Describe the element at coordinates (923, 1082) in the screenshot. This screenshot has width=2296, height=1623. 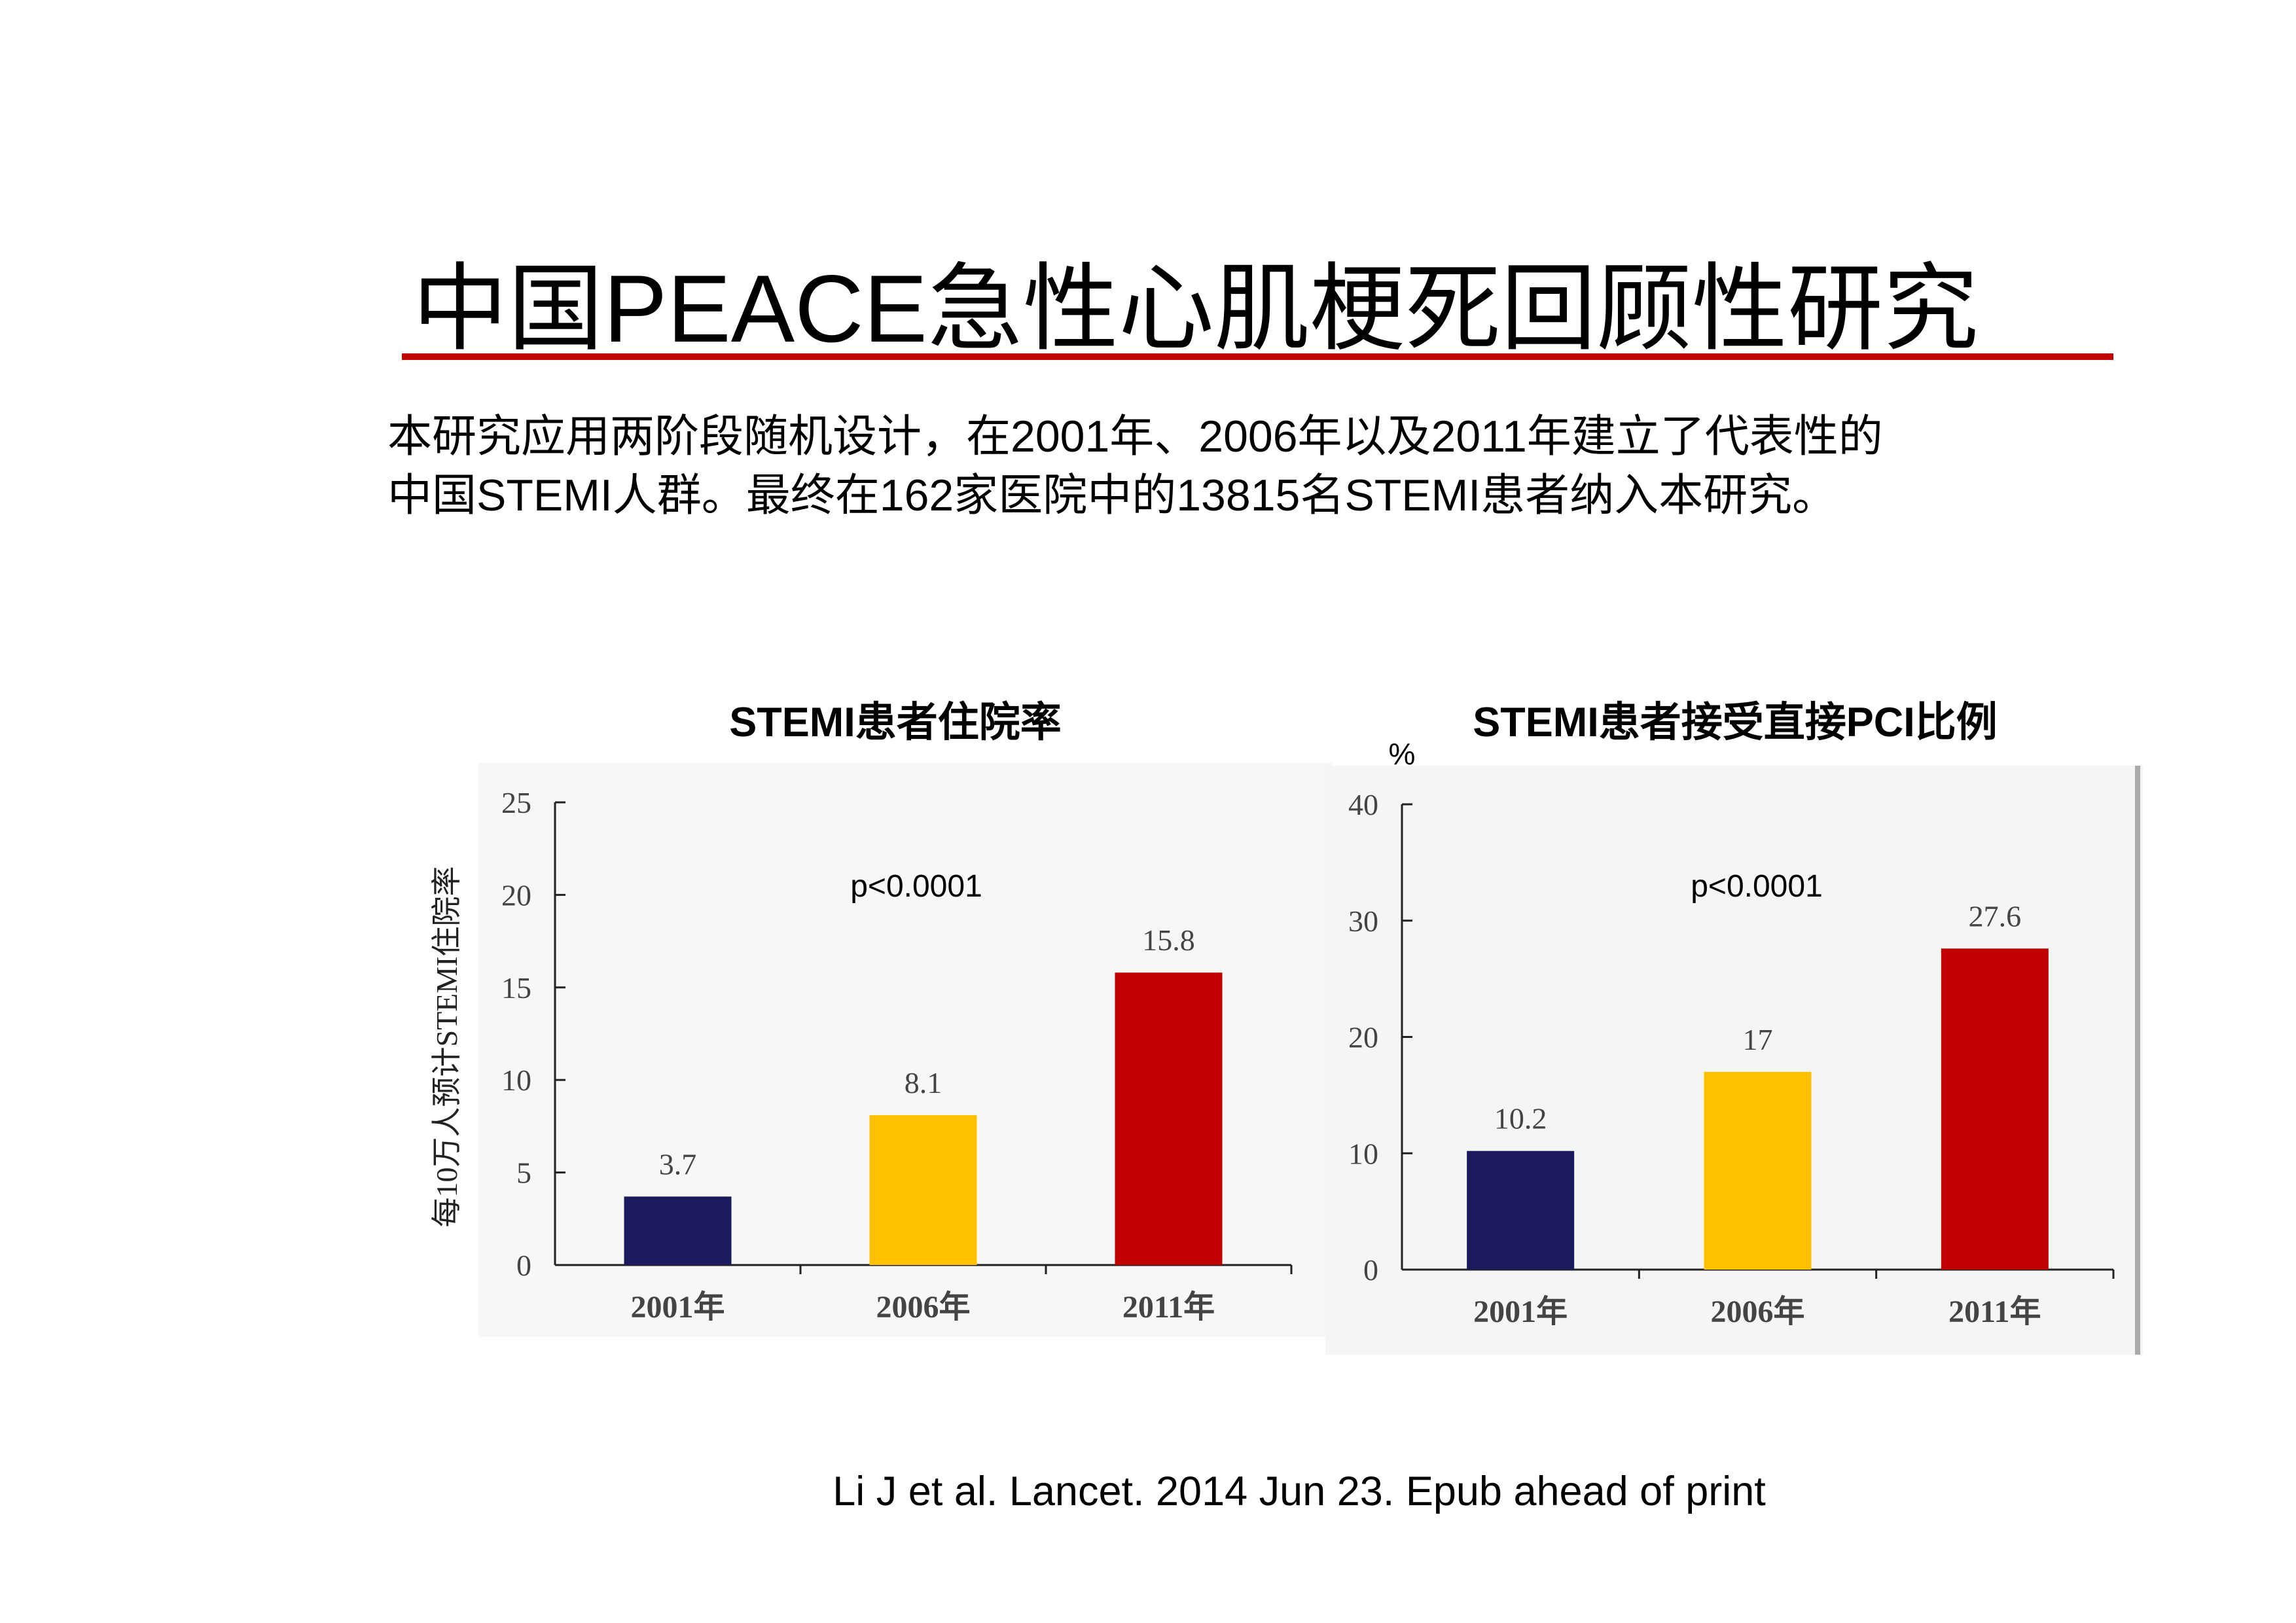
I see `value-label: 8.1` at that location.